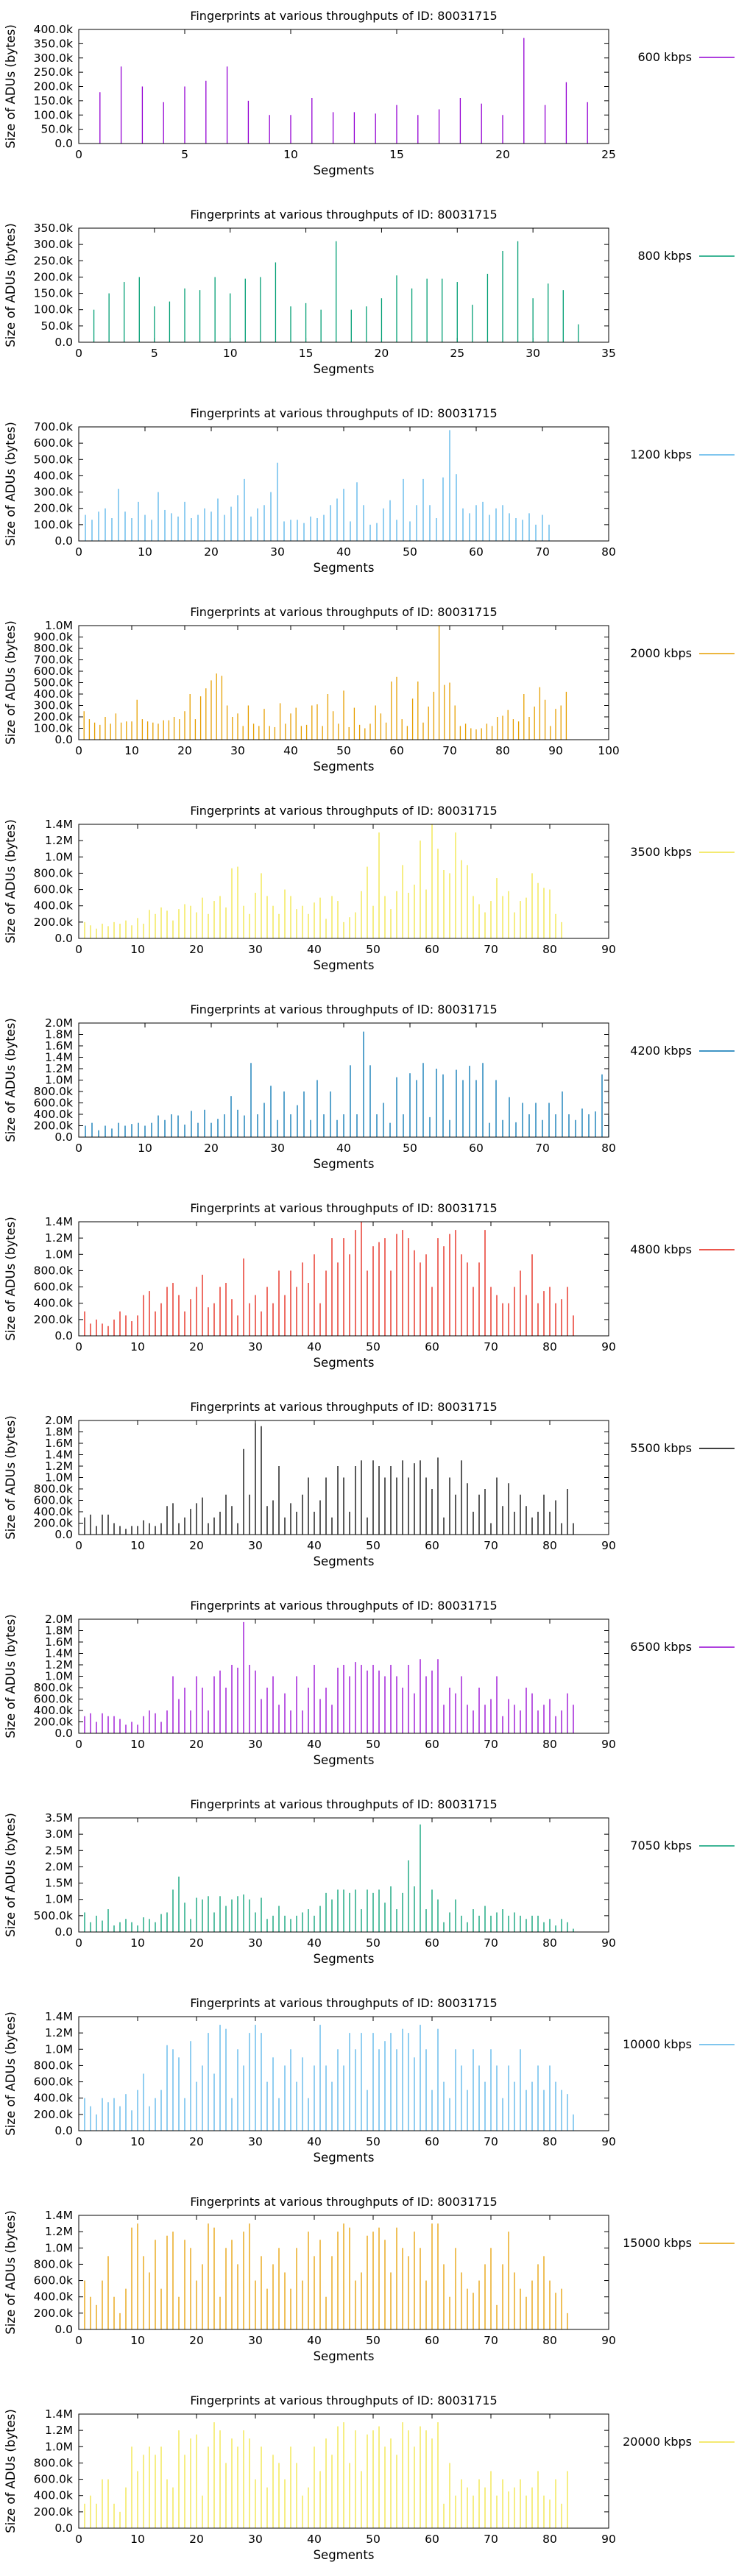 The height and width of the screenshot is (2576, 736). What do you see at coordinates (661, 653) in the screenshot?
I see `legend-label: 2000 kbps` at bounding box center [661, 653].